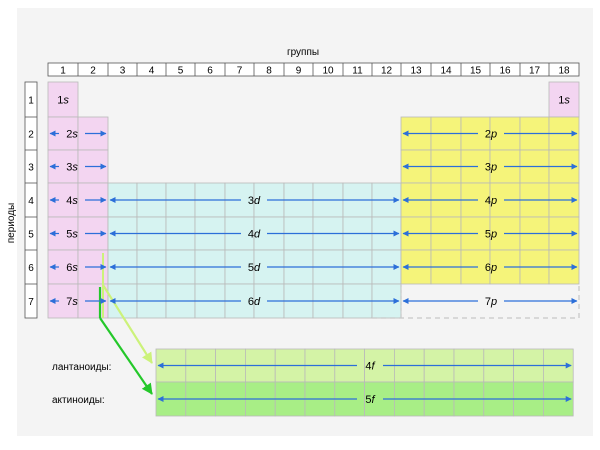  Describe the element at coordinates (254, 268) in the screenshot. I see `d-orbital-label: 5d` at that location.